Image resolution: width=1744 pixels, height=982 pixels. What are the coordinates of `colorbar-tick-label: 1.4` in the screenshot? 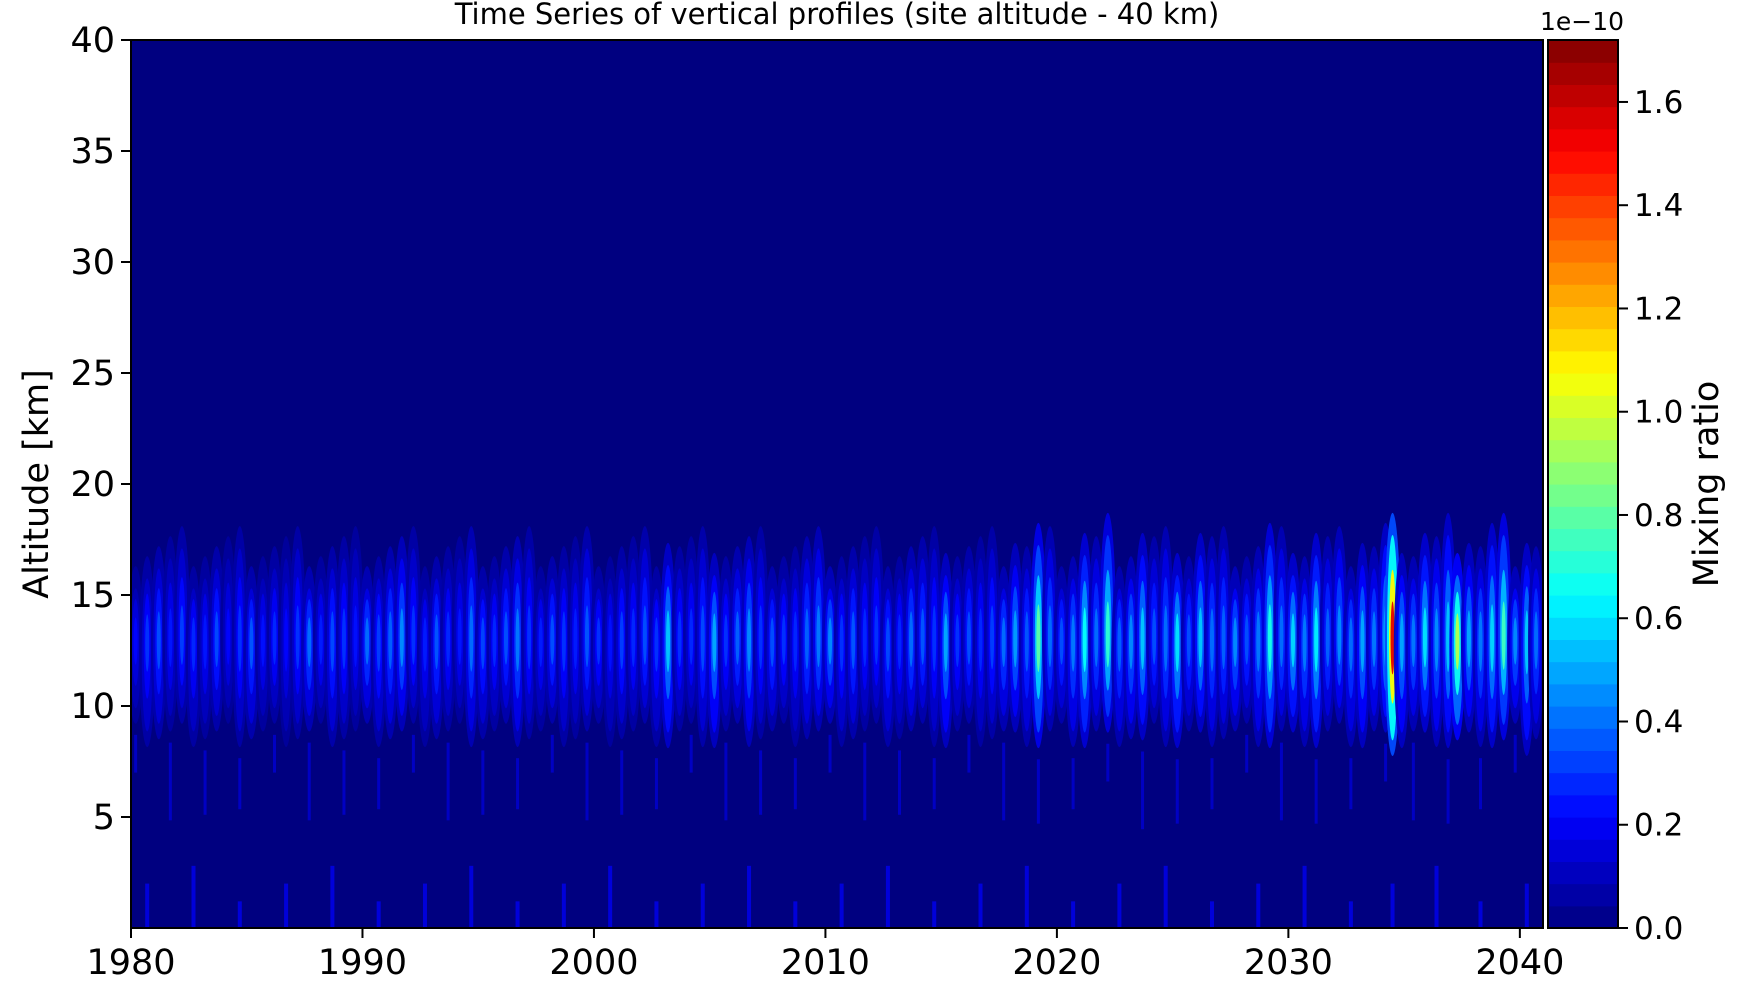 It's located at (1658, 206).